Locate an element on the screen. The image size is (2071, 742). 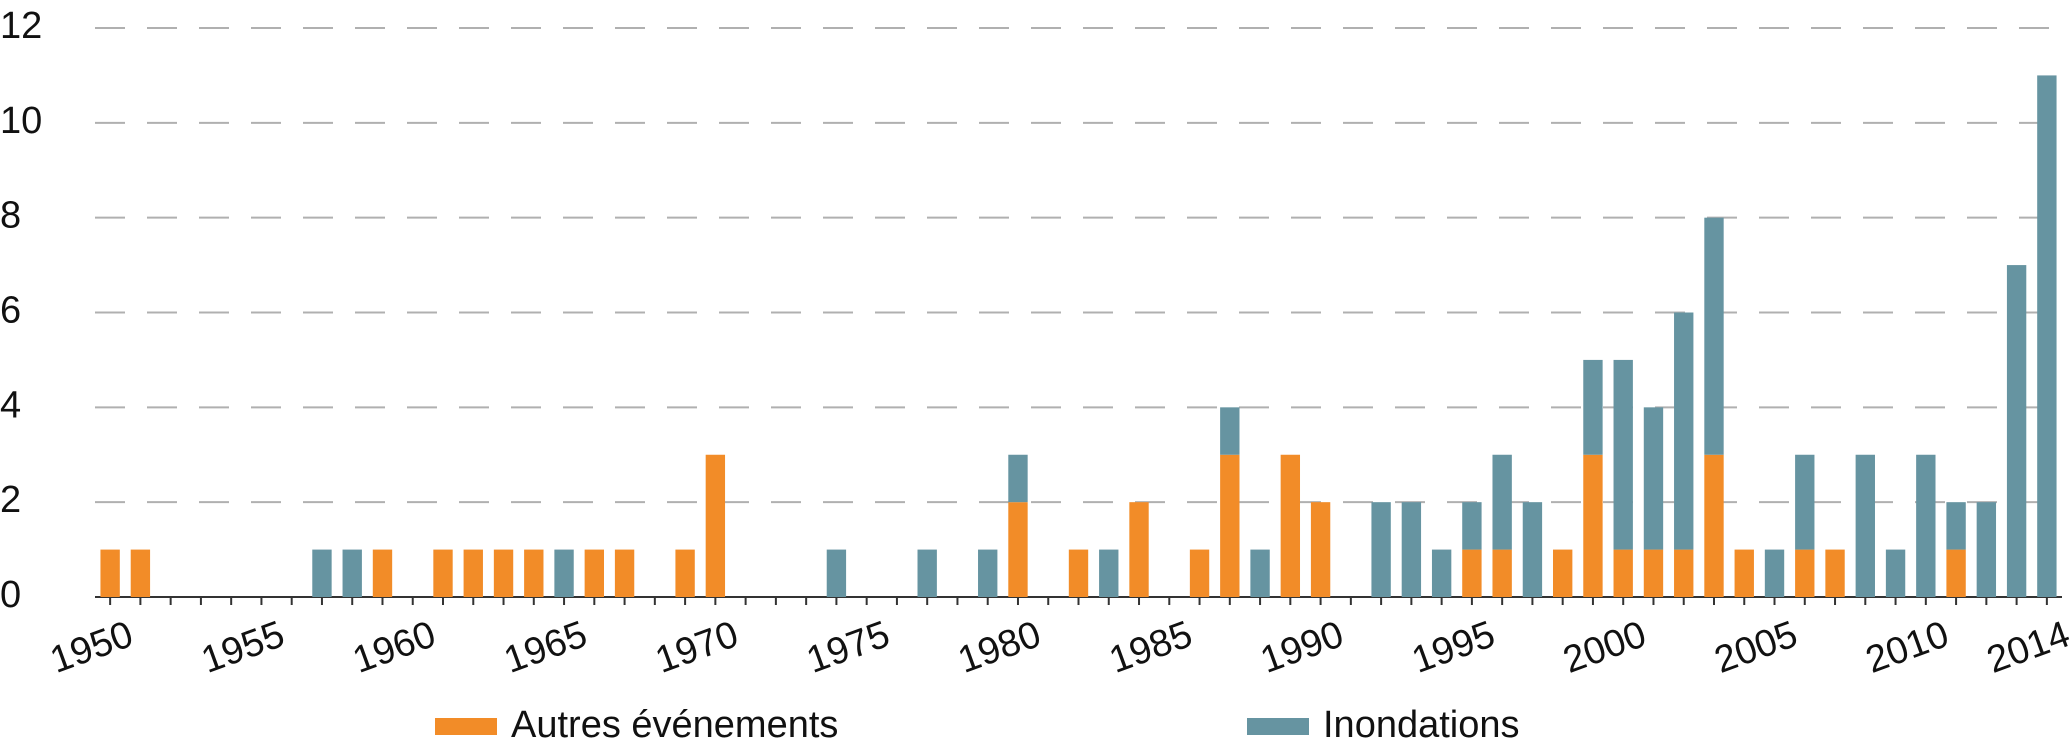
x-tick-label: 1955 is located at coordinates (243, 647).